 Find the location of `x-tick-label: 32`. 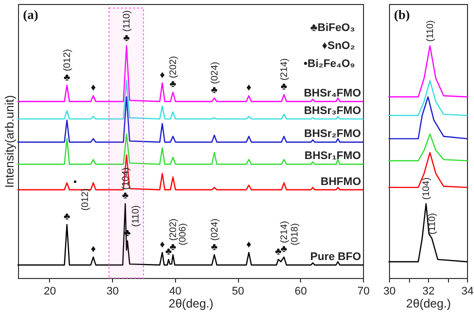

x-tick-label: 32 is located at coordinates (428, 292).